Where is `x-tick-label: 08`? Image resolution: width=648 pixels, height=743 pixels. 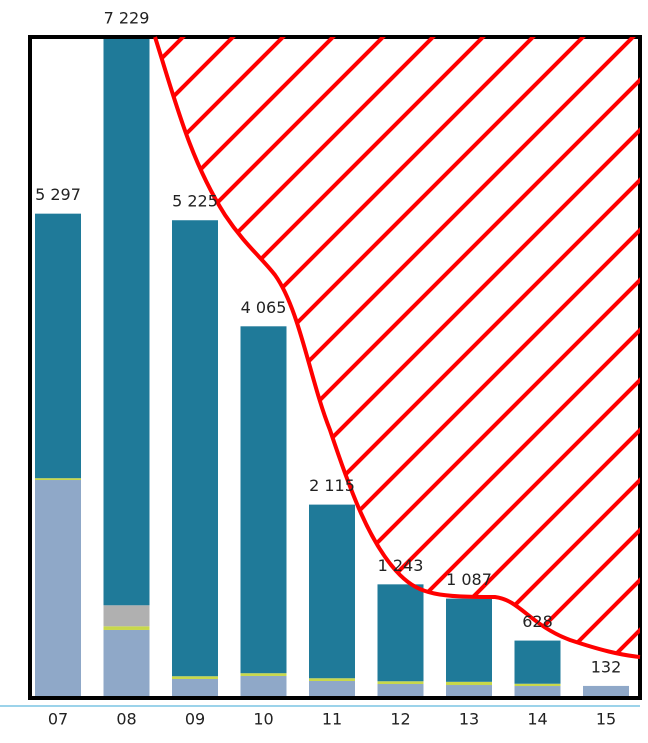
x-tick-label: 08 is located at coordinates (126, 719).